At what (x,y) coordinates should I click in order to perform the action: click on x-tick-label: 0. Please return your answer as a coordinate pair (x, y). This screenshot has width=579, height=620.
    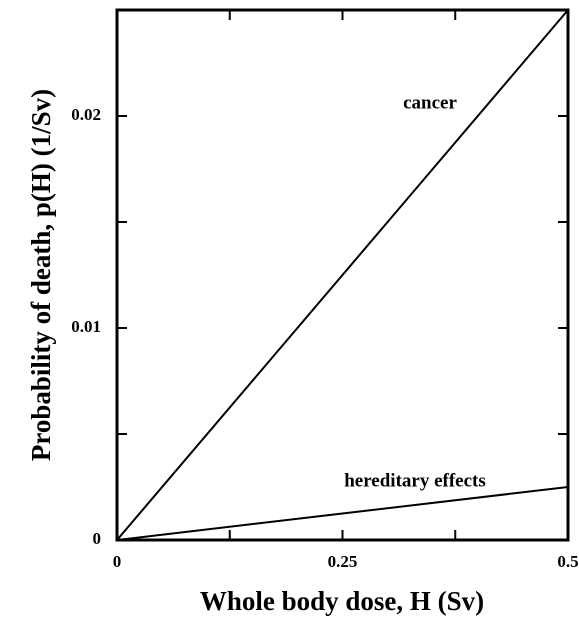
    Looking at the image, I should click on (117, 561).